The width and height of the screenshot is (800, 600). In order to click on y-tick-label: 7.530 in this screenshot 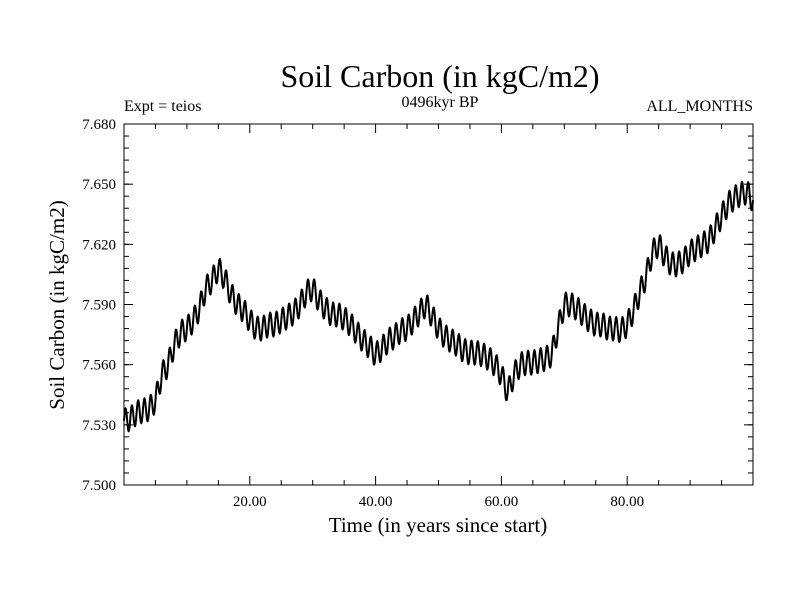, I will do `click(99, 426)`.